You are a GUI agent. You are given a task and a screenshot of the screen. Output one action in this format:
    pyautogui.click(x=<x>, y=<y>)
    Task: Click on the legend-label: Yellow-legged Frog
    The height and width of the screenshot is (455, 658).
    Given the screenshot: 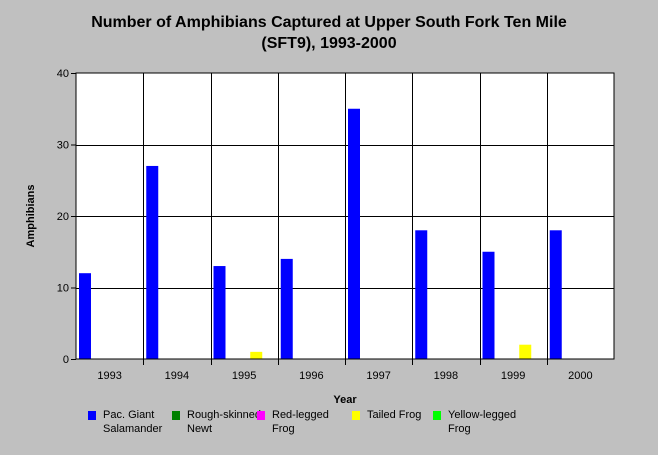 What is the action you would take?
    pyautogui.click(x=482, y=422)
    